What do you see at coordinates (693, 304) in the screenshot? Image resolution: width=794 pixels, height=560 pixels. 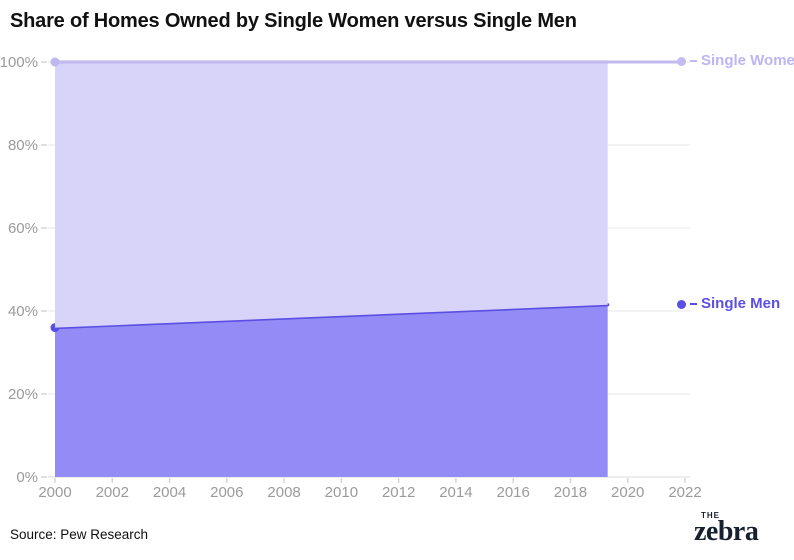 I see `single-men-dash-icon` at bounding box center [693, 304].